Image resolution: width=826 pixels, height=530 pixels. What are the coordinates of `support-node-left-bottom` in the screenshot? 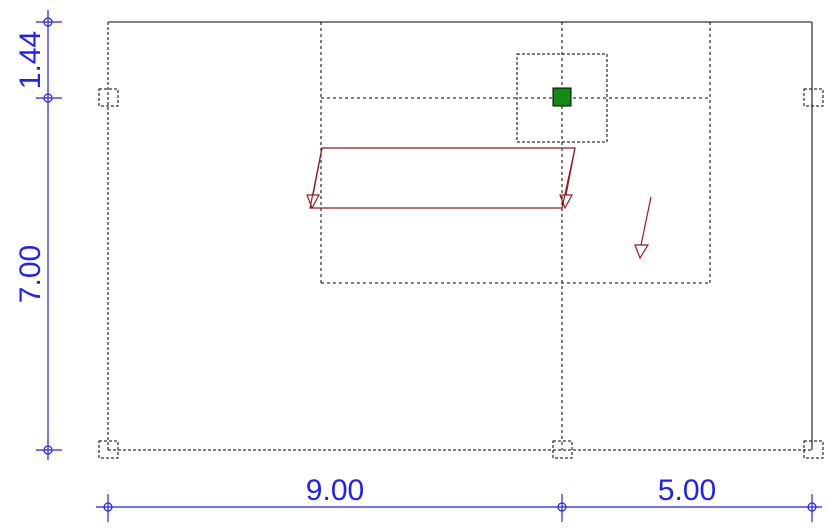 It's located at (108, 449).